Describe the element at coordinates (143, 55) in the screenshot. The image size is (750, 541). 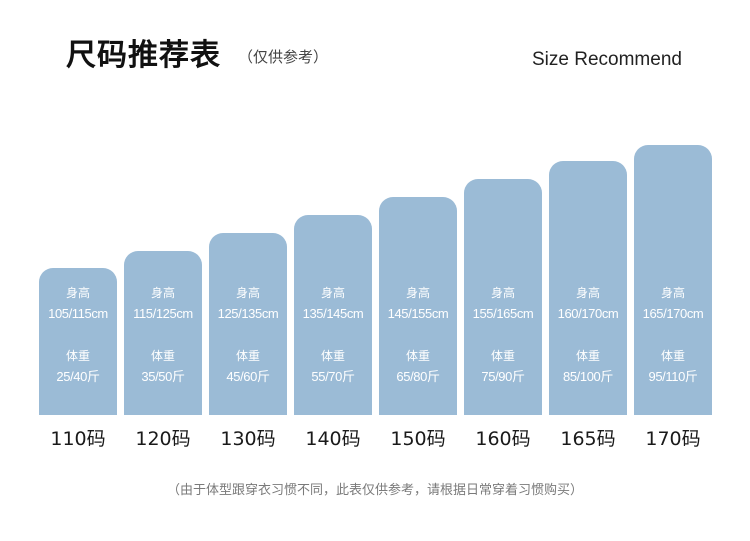
I see `page-title: 尺码推荐表` at that location.